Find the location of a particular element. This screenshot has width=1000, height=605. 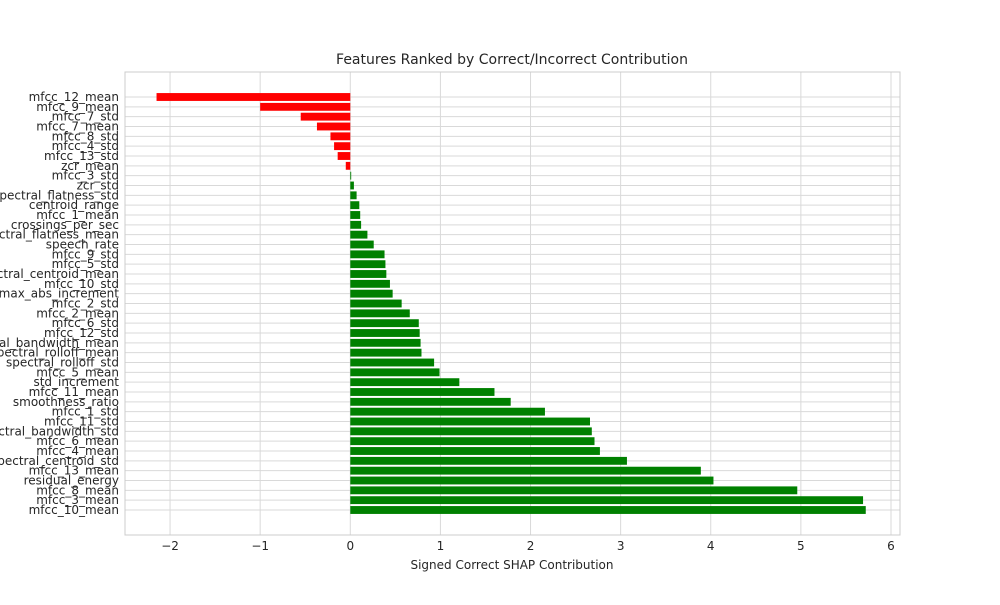

y-tick-label: spectral_centroid_std is located at coordinates (59, 461).